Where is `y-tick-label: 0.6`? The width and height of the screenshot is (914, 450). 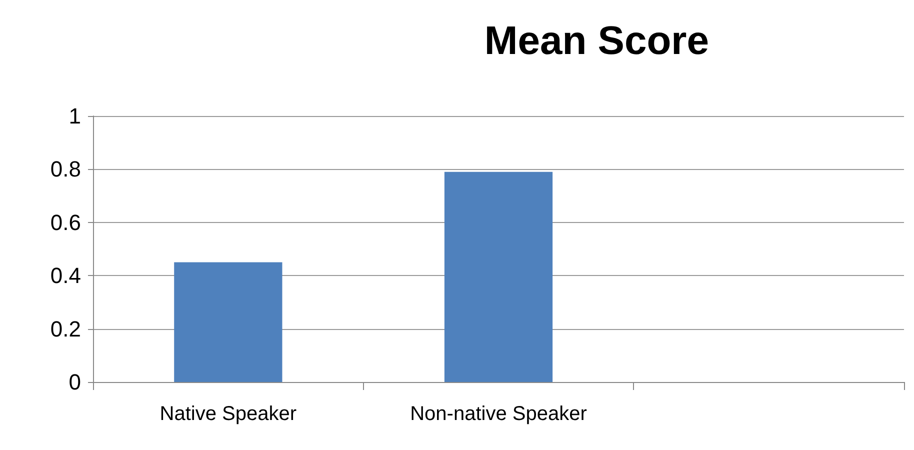
y-tick-label: 0.6 is located at coordinates (65, 222).